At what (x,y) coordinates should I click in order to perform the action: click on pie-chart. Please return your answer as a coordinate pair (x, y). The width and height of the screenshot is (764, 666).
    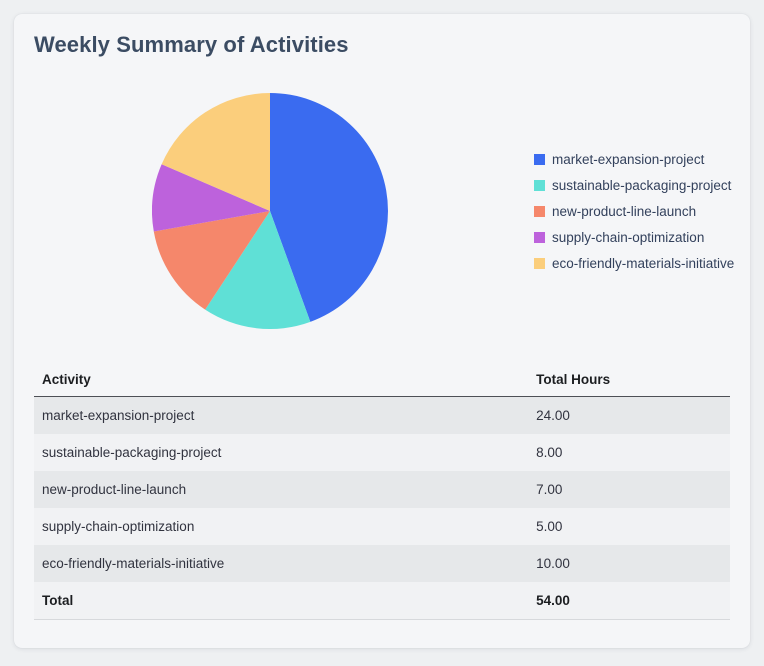
    Looking at the image, I should click on (269, 211).